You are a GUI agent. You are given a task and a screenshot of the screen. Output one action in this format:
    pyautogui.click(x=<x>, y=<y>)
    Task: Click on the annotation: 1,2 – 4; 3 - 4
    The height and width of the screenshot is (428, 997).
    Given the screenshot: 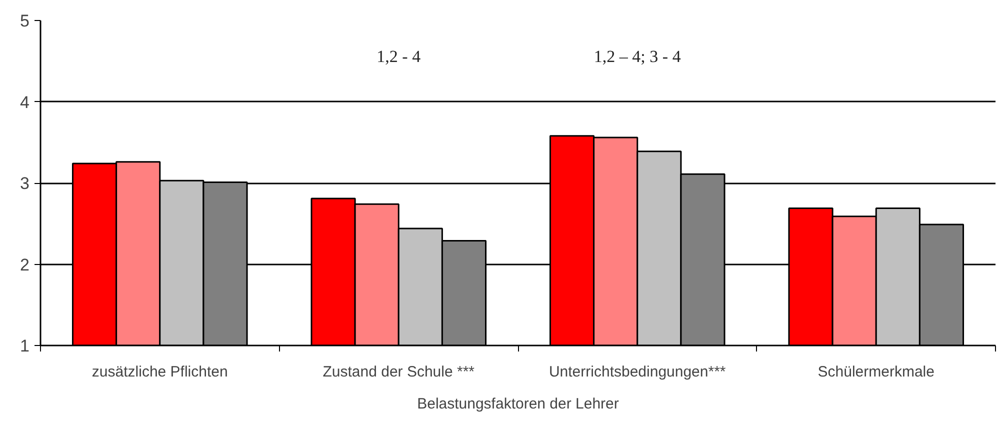 What is the action you would take?
    pyautogui.click(x=638, y=56)
    